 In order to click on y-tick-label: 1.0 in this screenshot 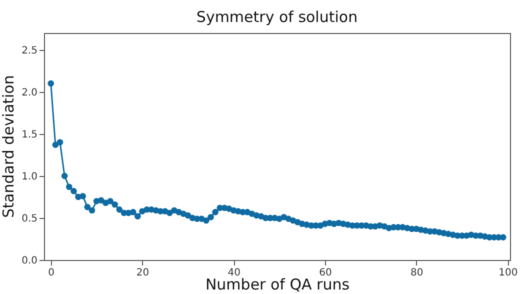, I will do `click(30, 176)`.